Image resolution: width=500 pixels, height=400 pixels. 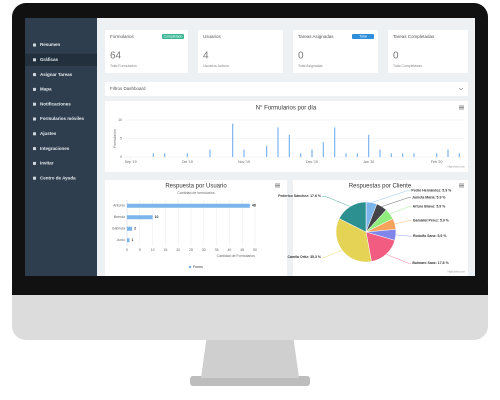 I want to click on x-tick-label: Oct '19, so click(x=187, y=162).